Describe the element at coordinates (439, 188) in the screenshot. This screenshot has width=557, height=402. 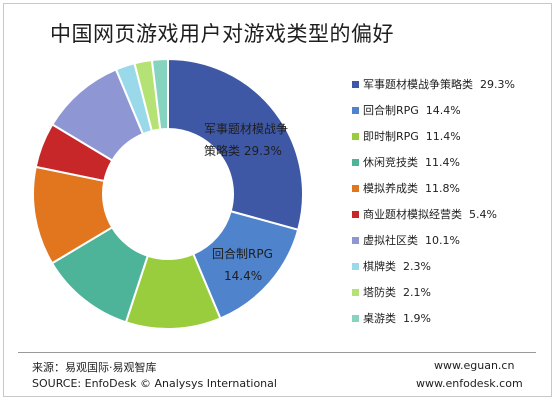
I see `legend-value: 11.8%` at that location.